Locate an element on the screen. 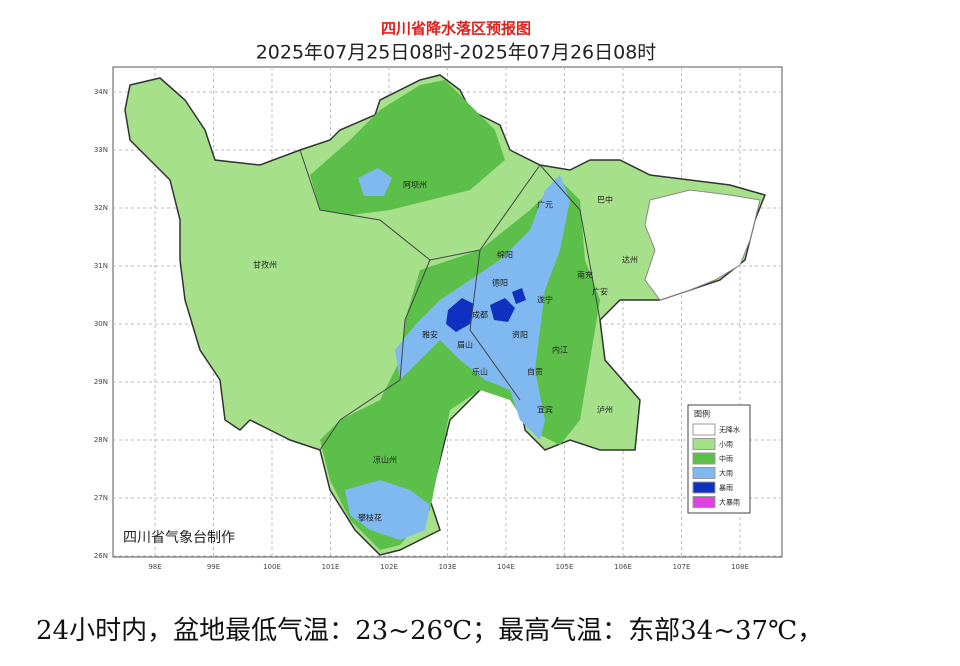 The image size is (960, 666). latitude-label: 29N is located at coordinates (101, 382).